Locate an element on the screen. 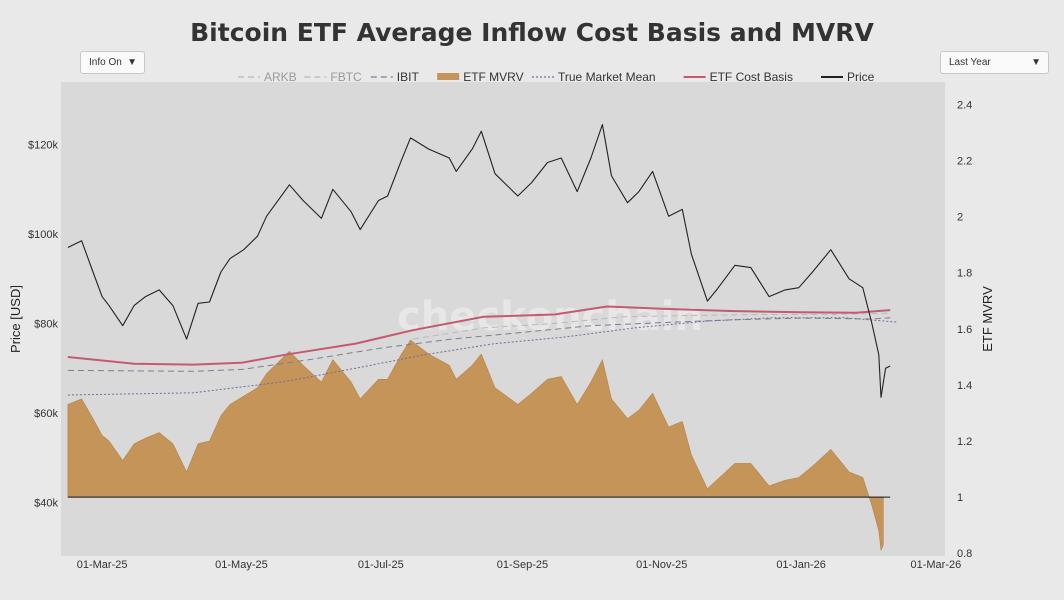 The width and height of the screenshot is (1064, 600). legend-label: True Market Mean is located at coordinates (607, 77).